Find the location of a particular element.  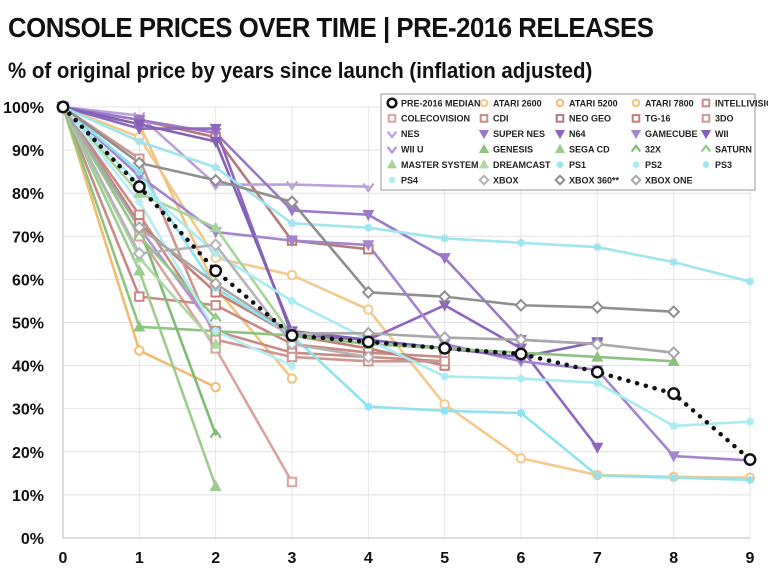

legend-label: ATARI 7800 is located at coordinates (669, 103).